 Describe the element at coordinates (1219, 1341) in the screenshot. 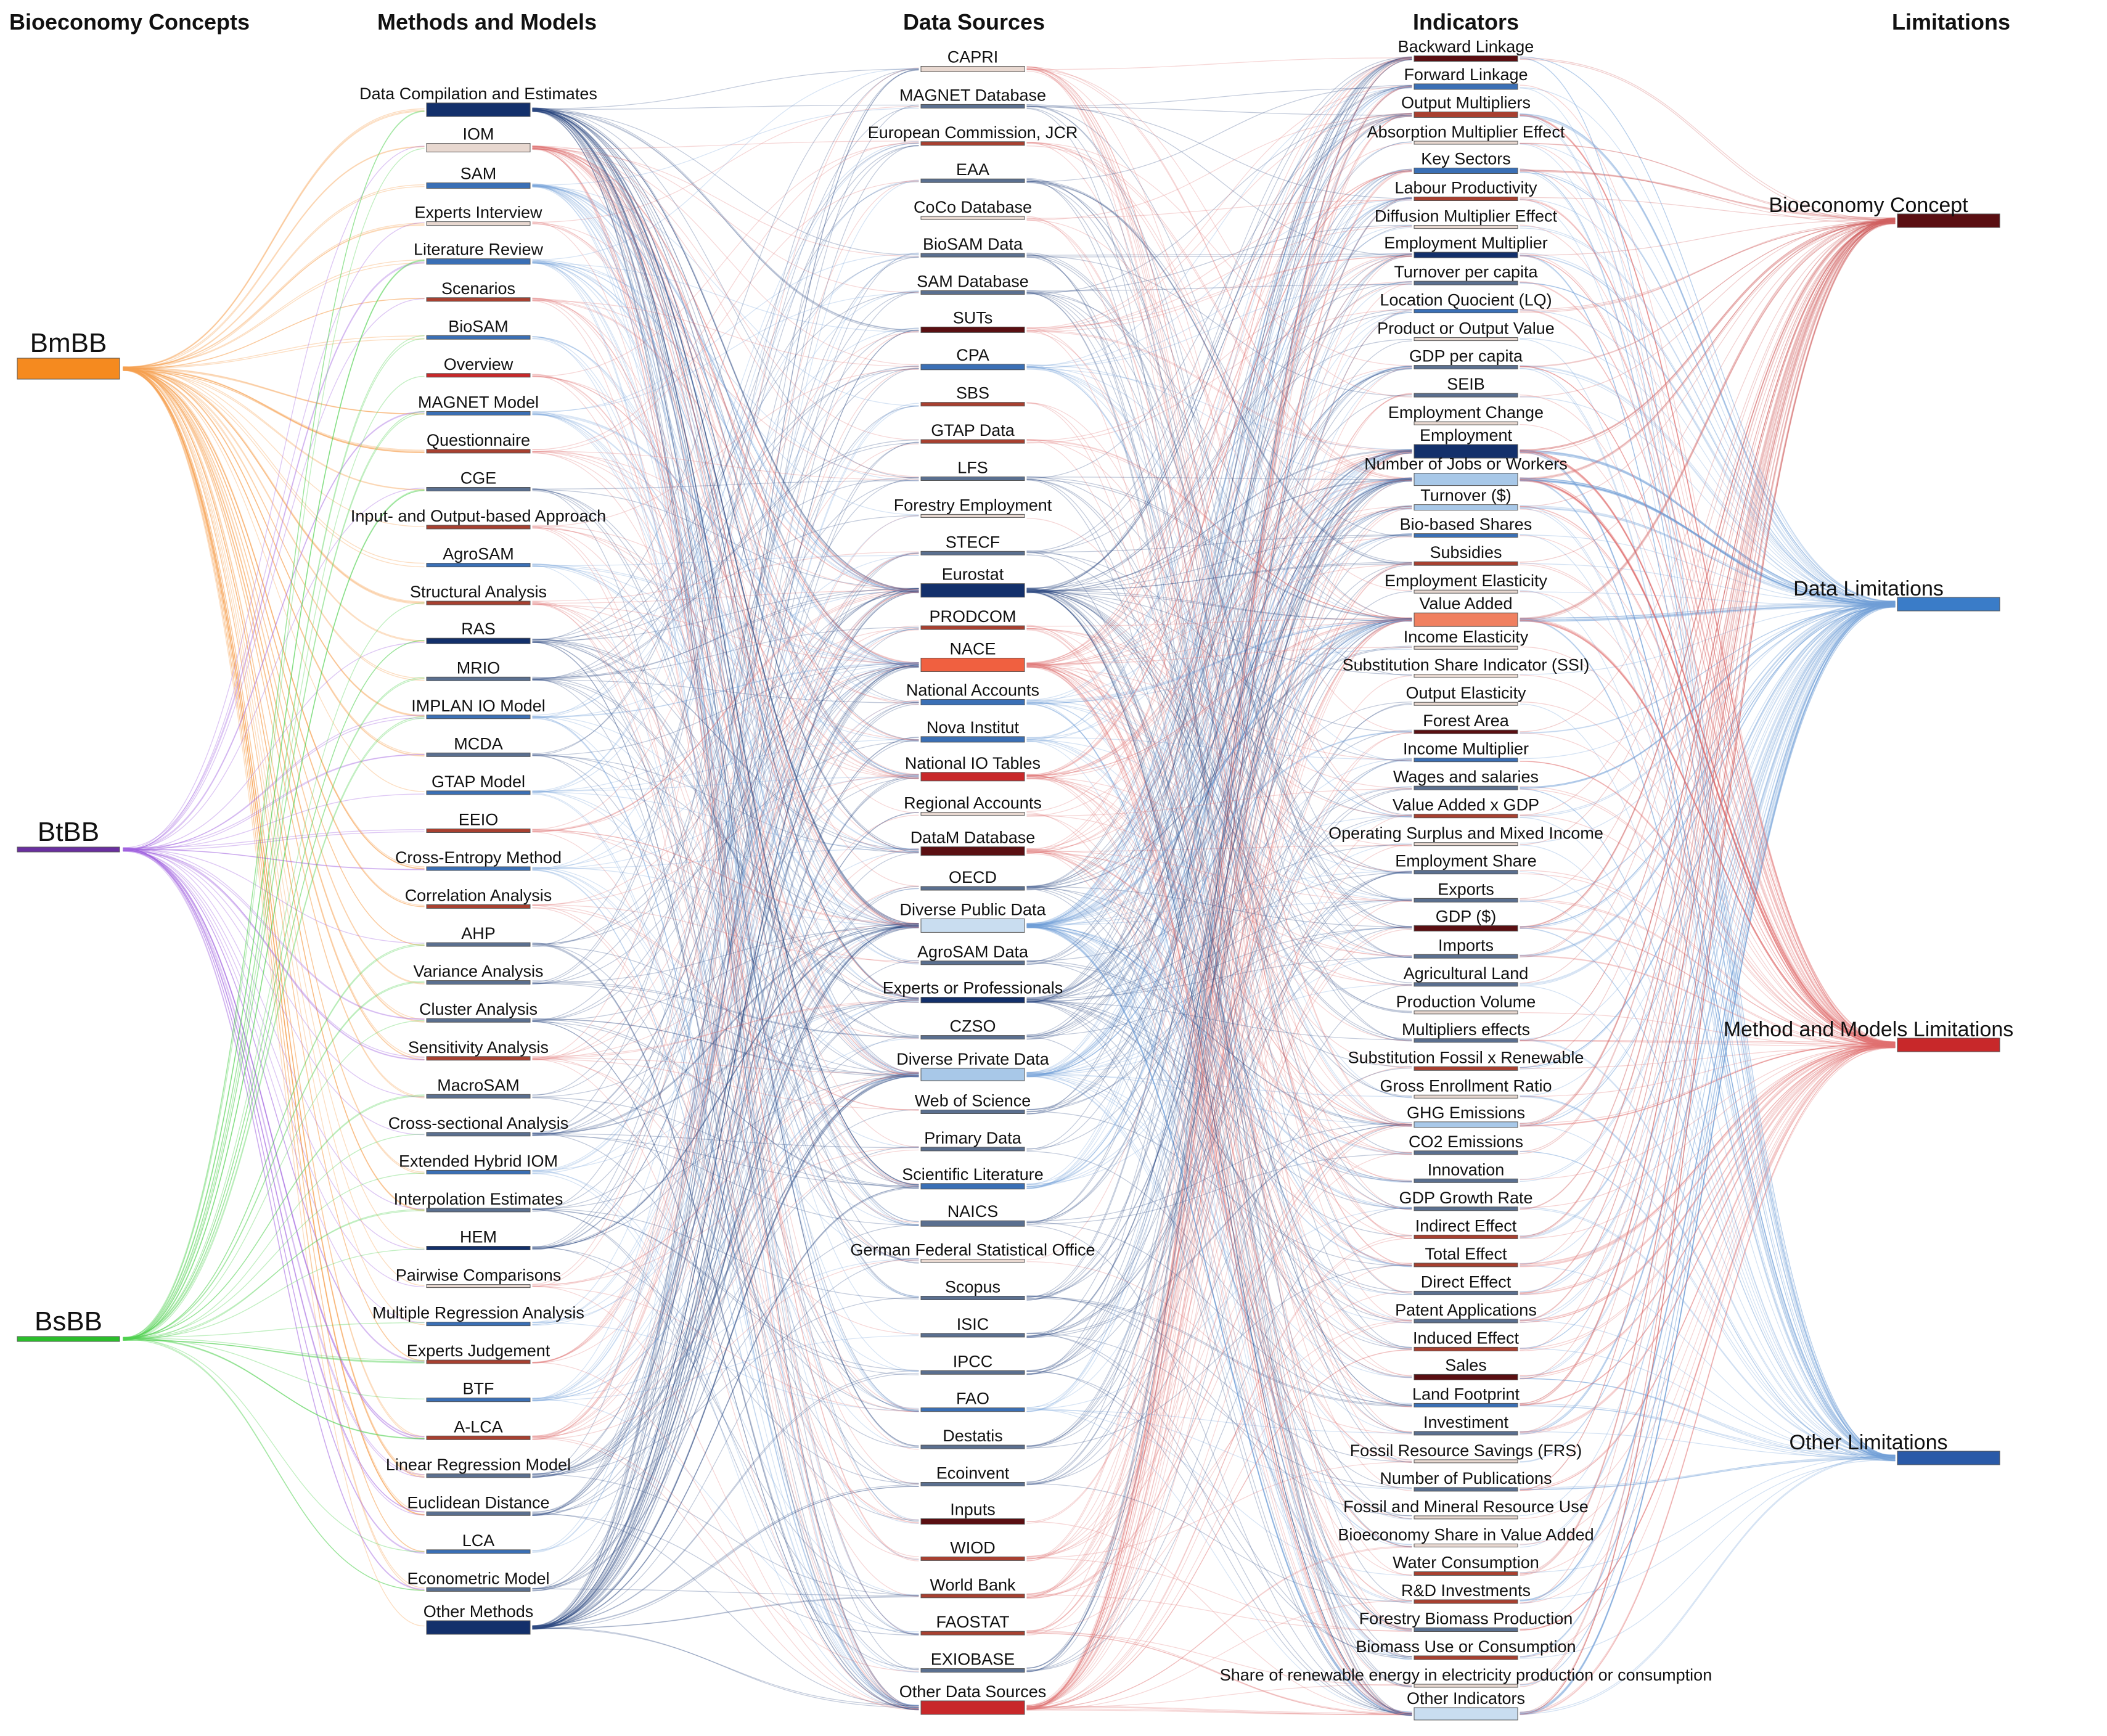

I see `flow-wiod-to-ghg-emissions` at that location.